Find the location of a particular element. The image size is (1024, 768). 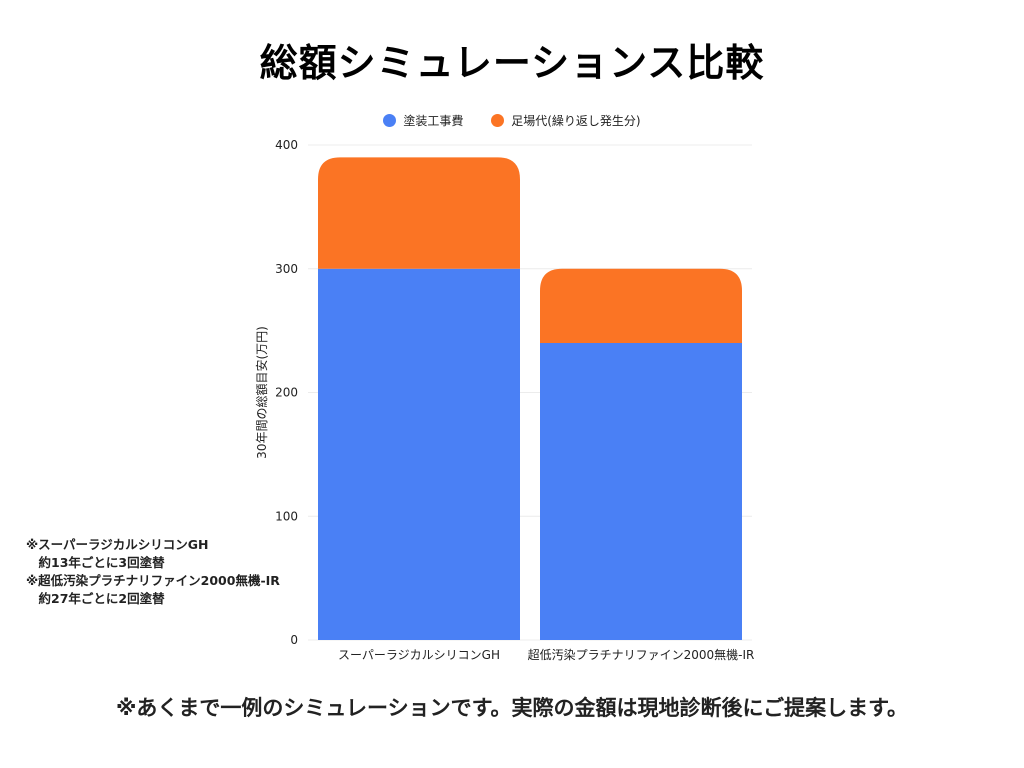

legend-label-paint-cost: 塗装工事費 is located at coordinates (433, 121).